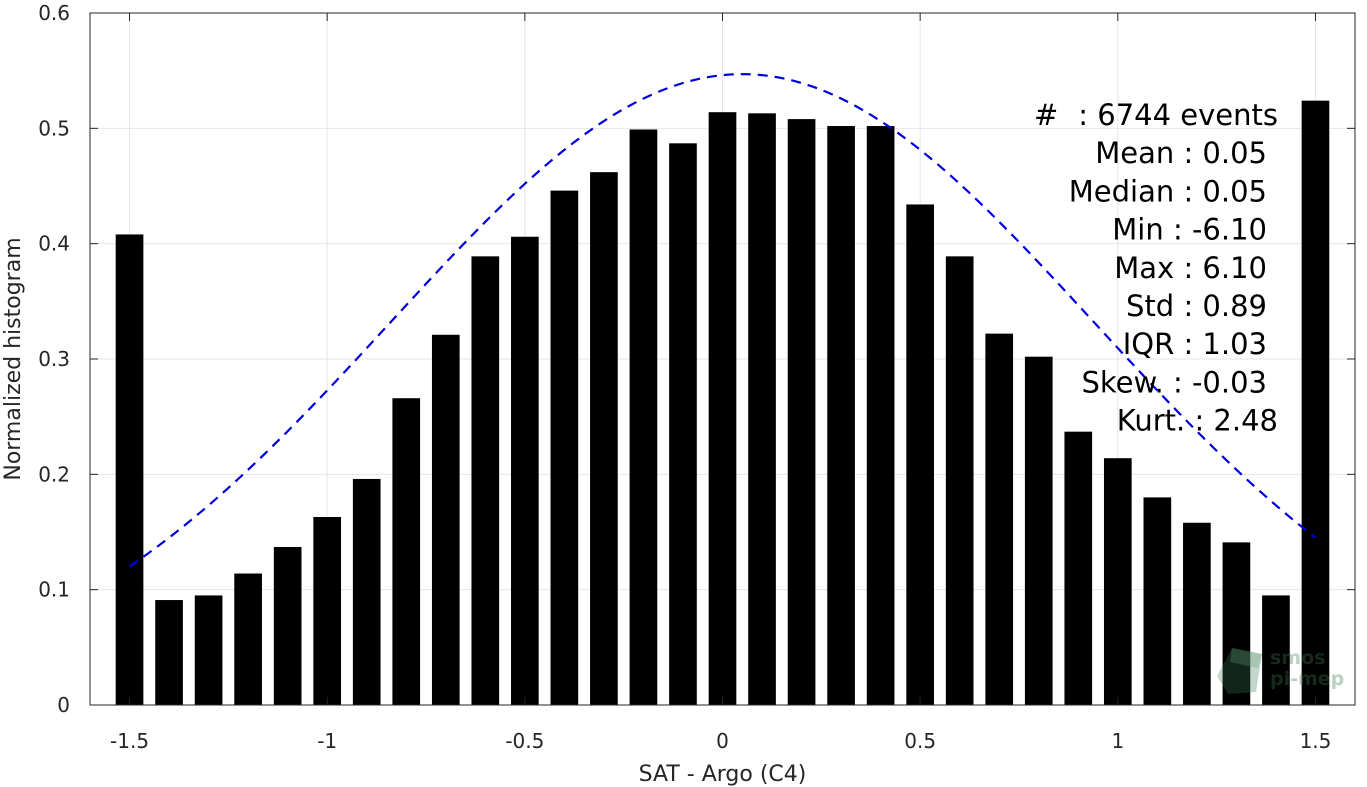 Image resolution: width=1367 pixels, height=787 pixels. I want to click on stats-line-8: Kurt. : 2.48, so click(1197, 421).